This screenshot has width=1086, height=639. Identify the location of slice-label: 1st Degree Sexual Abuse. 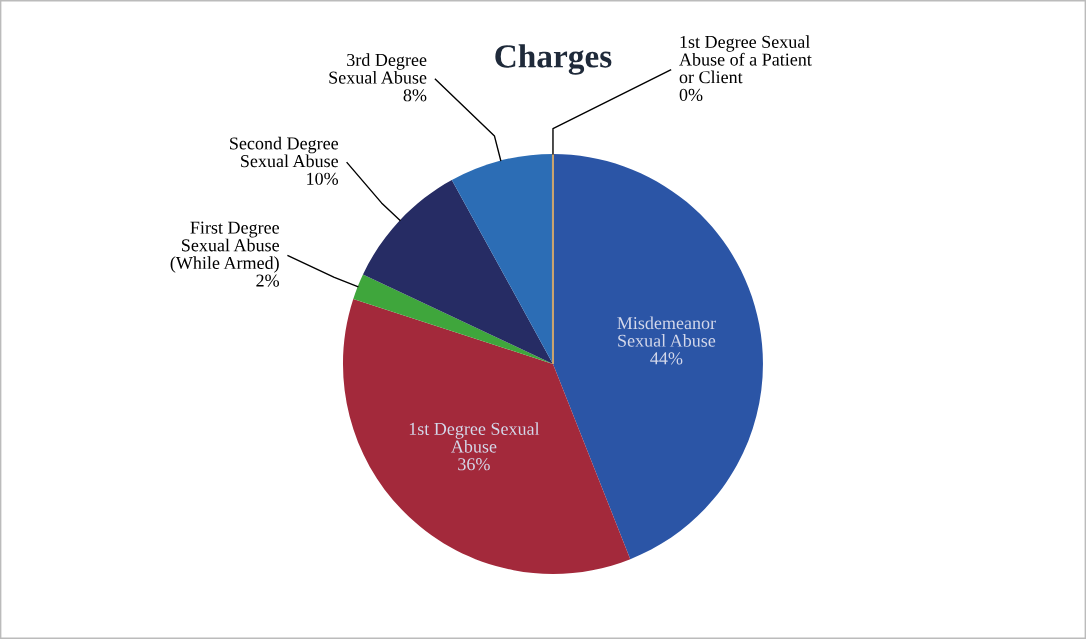
(474, 437).